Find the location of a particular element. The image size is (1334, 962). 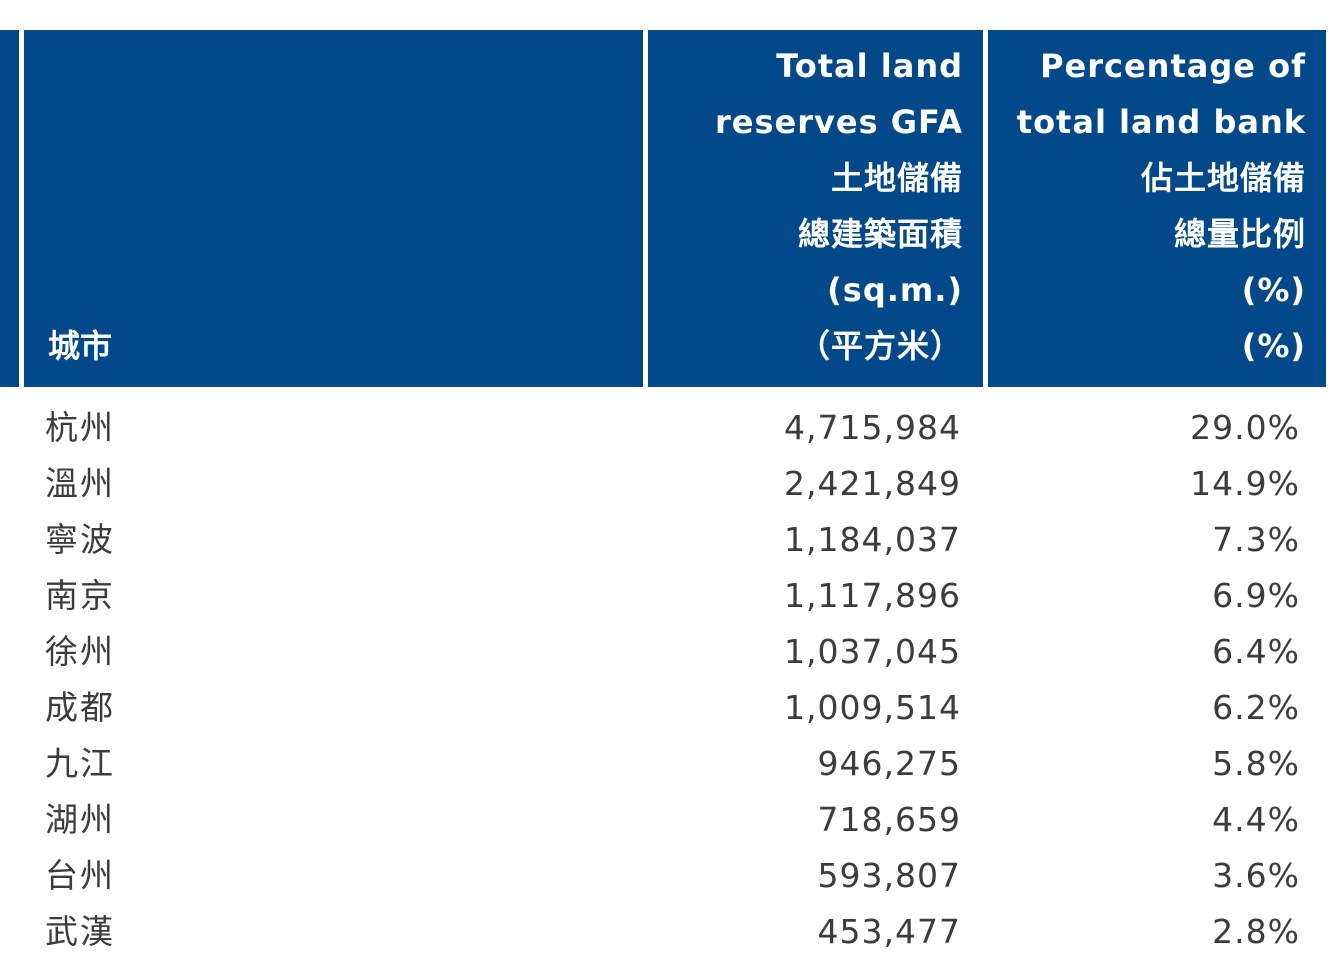

header-gfa-line: 土地儲備 is located at coordinates (896, 178).